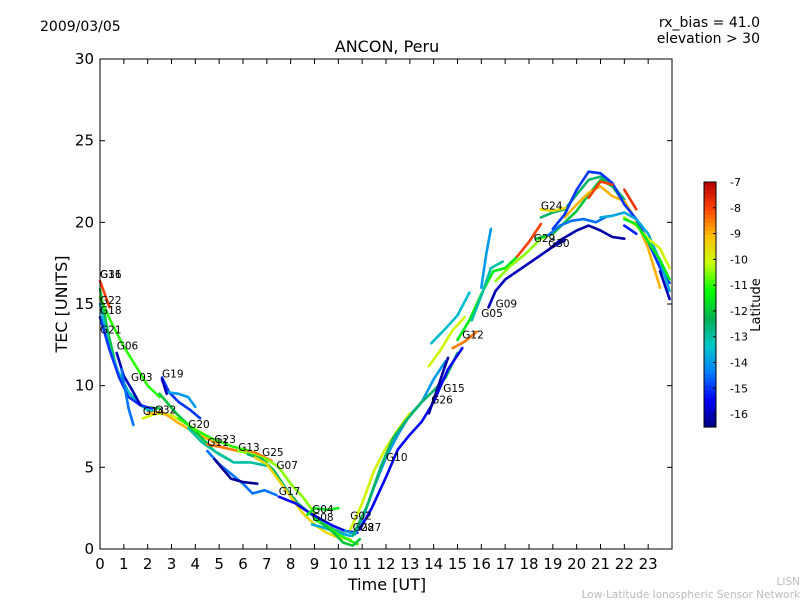  I want to click on y-tick-label: 30, so click(84, 59).